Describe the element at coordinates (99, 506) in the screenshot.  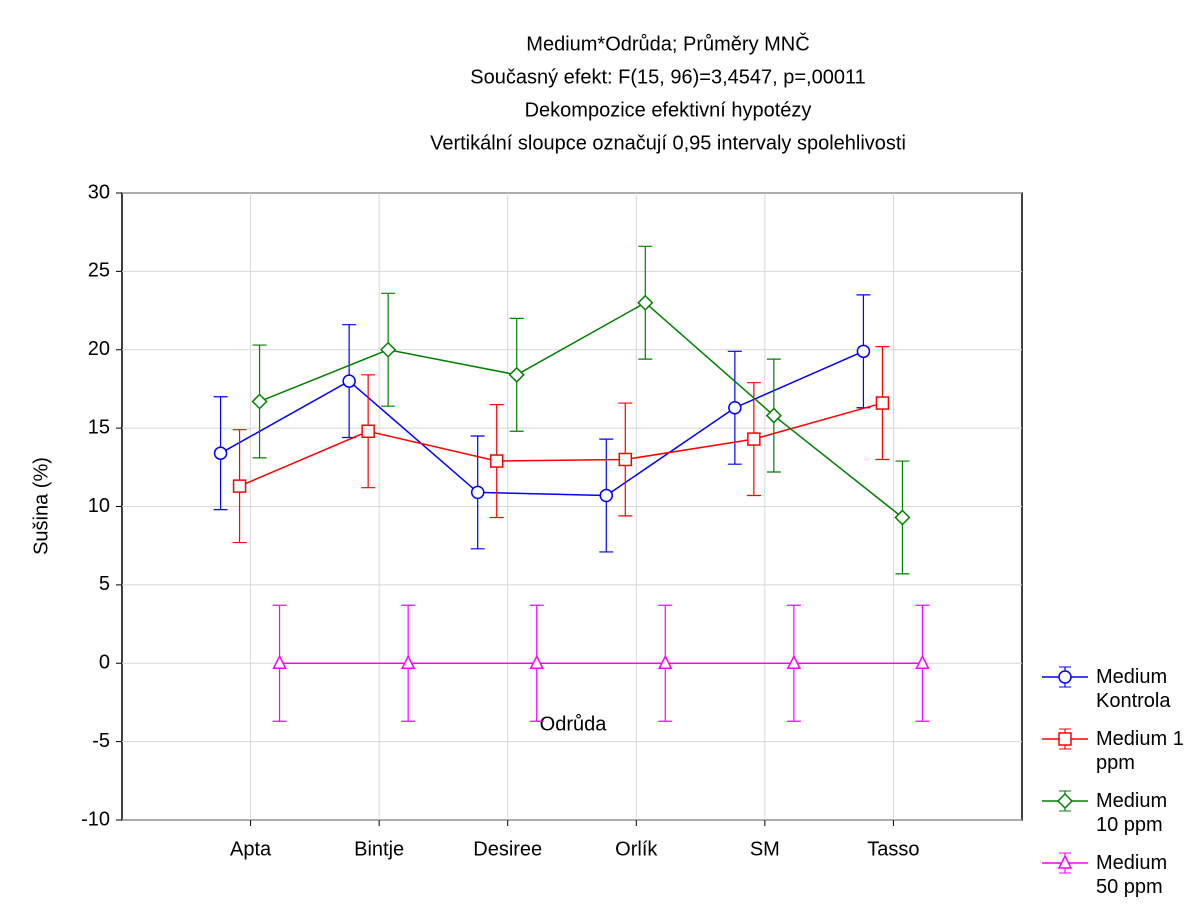
I see `y-tick-label: 10` at that location.